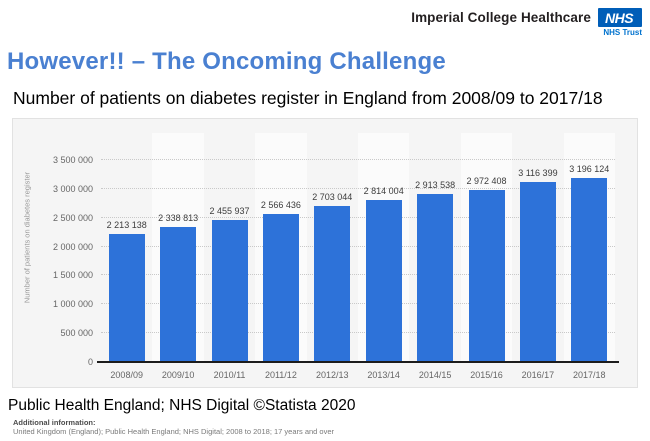 Image resolution: width=650 pixels, height=441 pixels. Describe the element at coordinates (280, 375) in the screenshot. I see `x-tick-label: 2011/12` at that location.